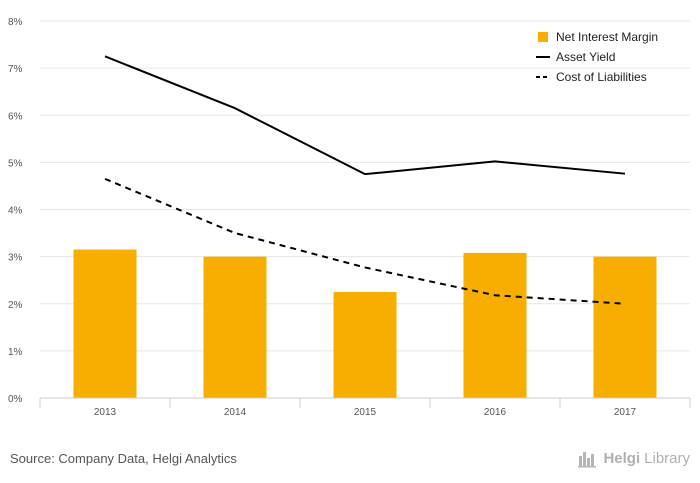 The image size is (700, 483). What do you see at coordinates (15, 116) in the screenshot?
I see `y-tick-label: 6%` at bounding box center [15, 116].